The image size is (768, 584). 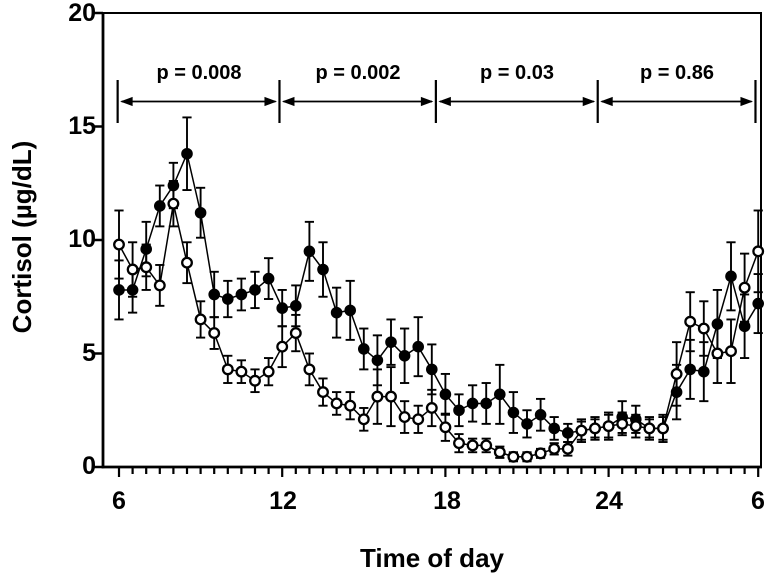 What do you see at coordinates (22, 237) in the screenshot?
I see `y-axis-title: Cortisol (µg/dL)` at bounding box center [22, 237].